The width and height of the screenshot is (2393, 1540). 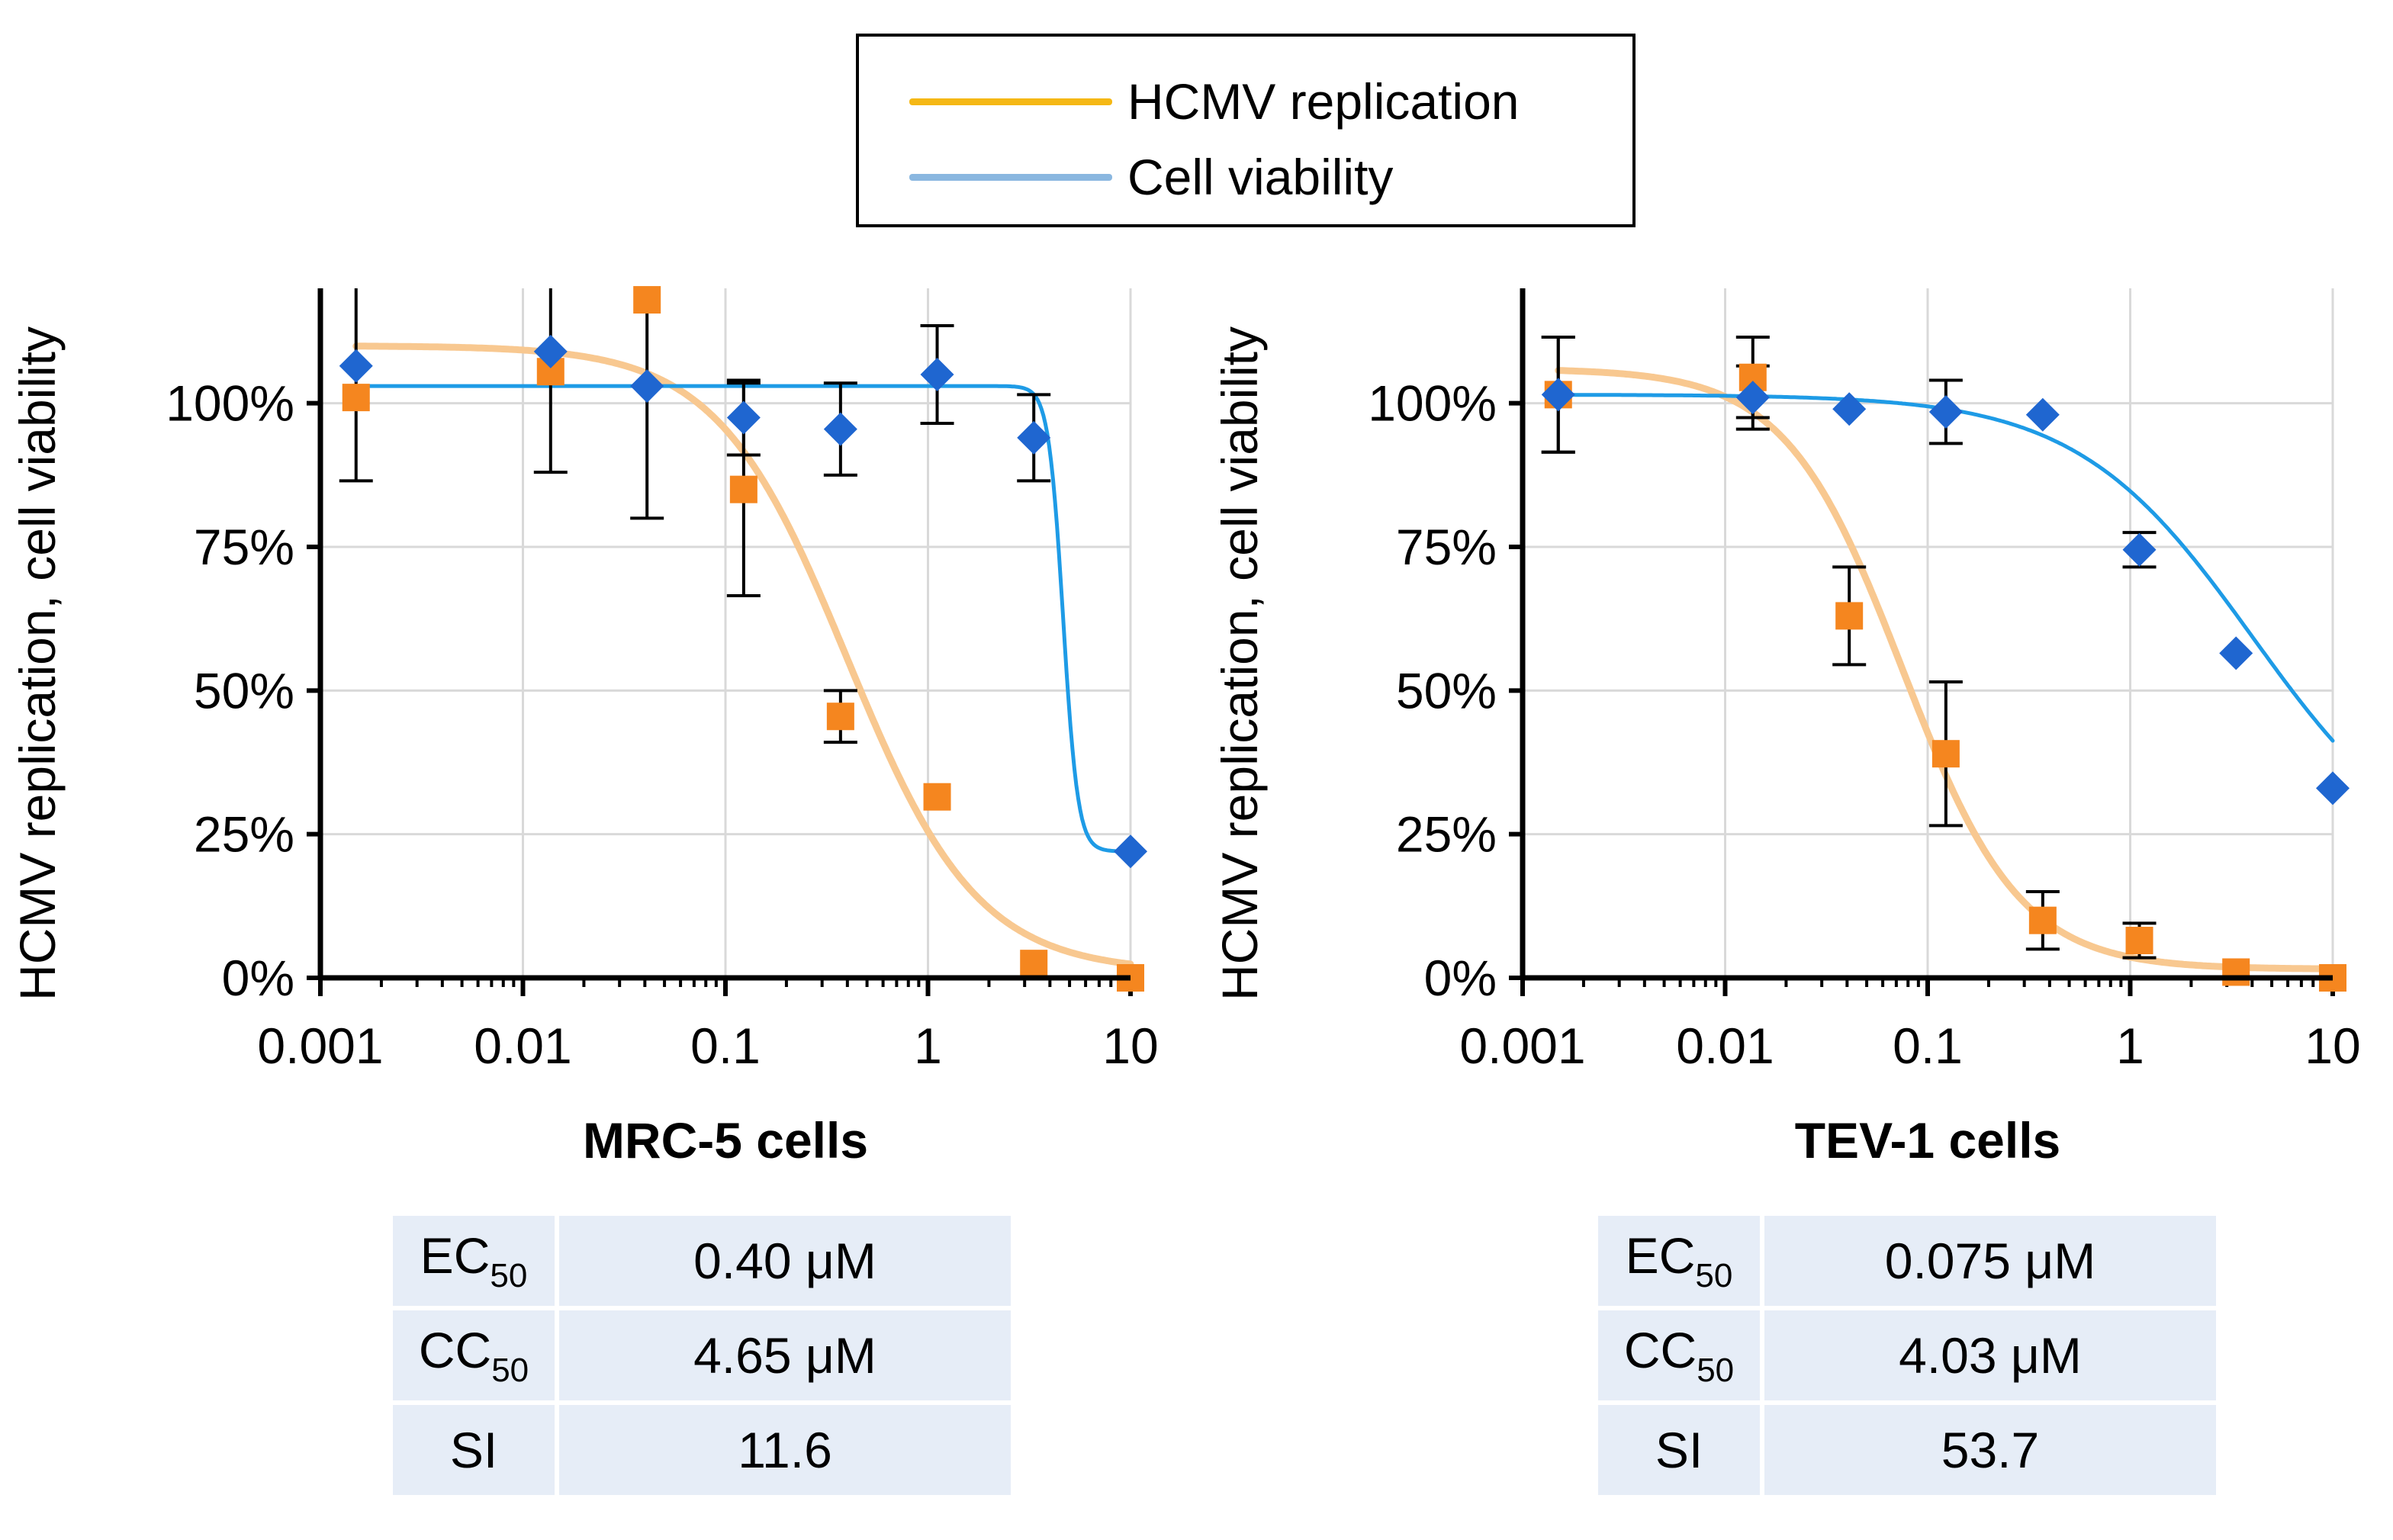 I want to click on table-row: SI 53.7, so click(x=1907, y=1450).